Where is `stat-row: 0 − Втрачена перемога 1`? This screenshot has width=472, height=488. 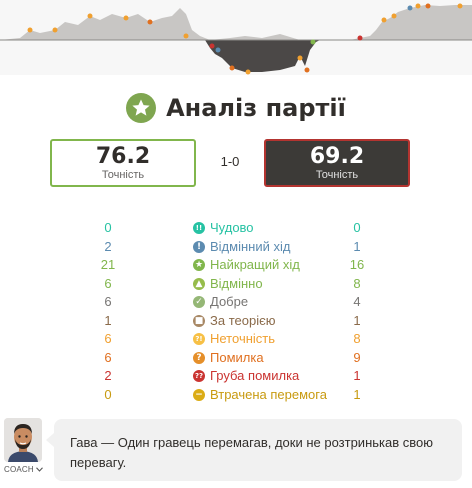
stat-row: 0 − Втрачена перемога 1 is located at coordinates (236, 395).